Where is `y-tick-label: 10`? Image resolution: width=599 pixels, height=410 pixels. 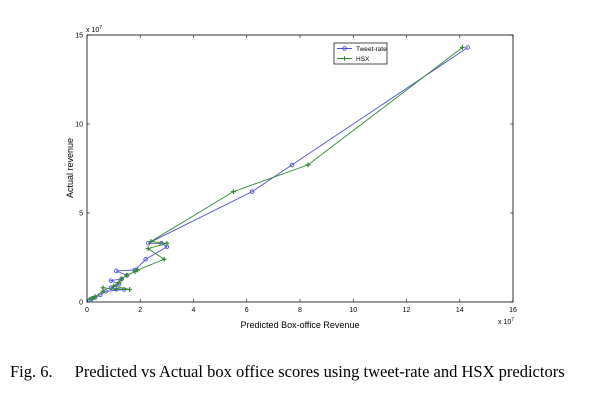
y-tick-label: 10 is located at coordinates (79, 125).